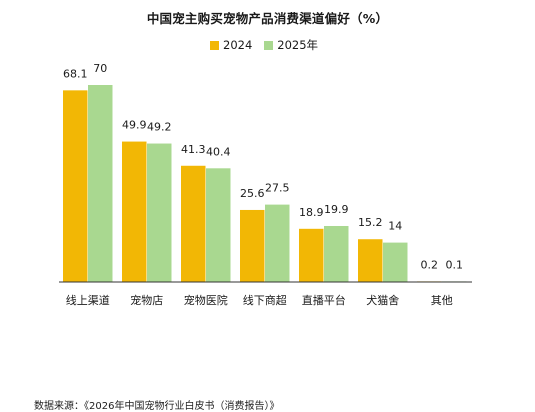 Image resolution: width=535 pixels, height=412 pixels. Describe the element at coordinates (382, 300) in the screenshot. I see `category-label-5: 犬猫舍` at that location.